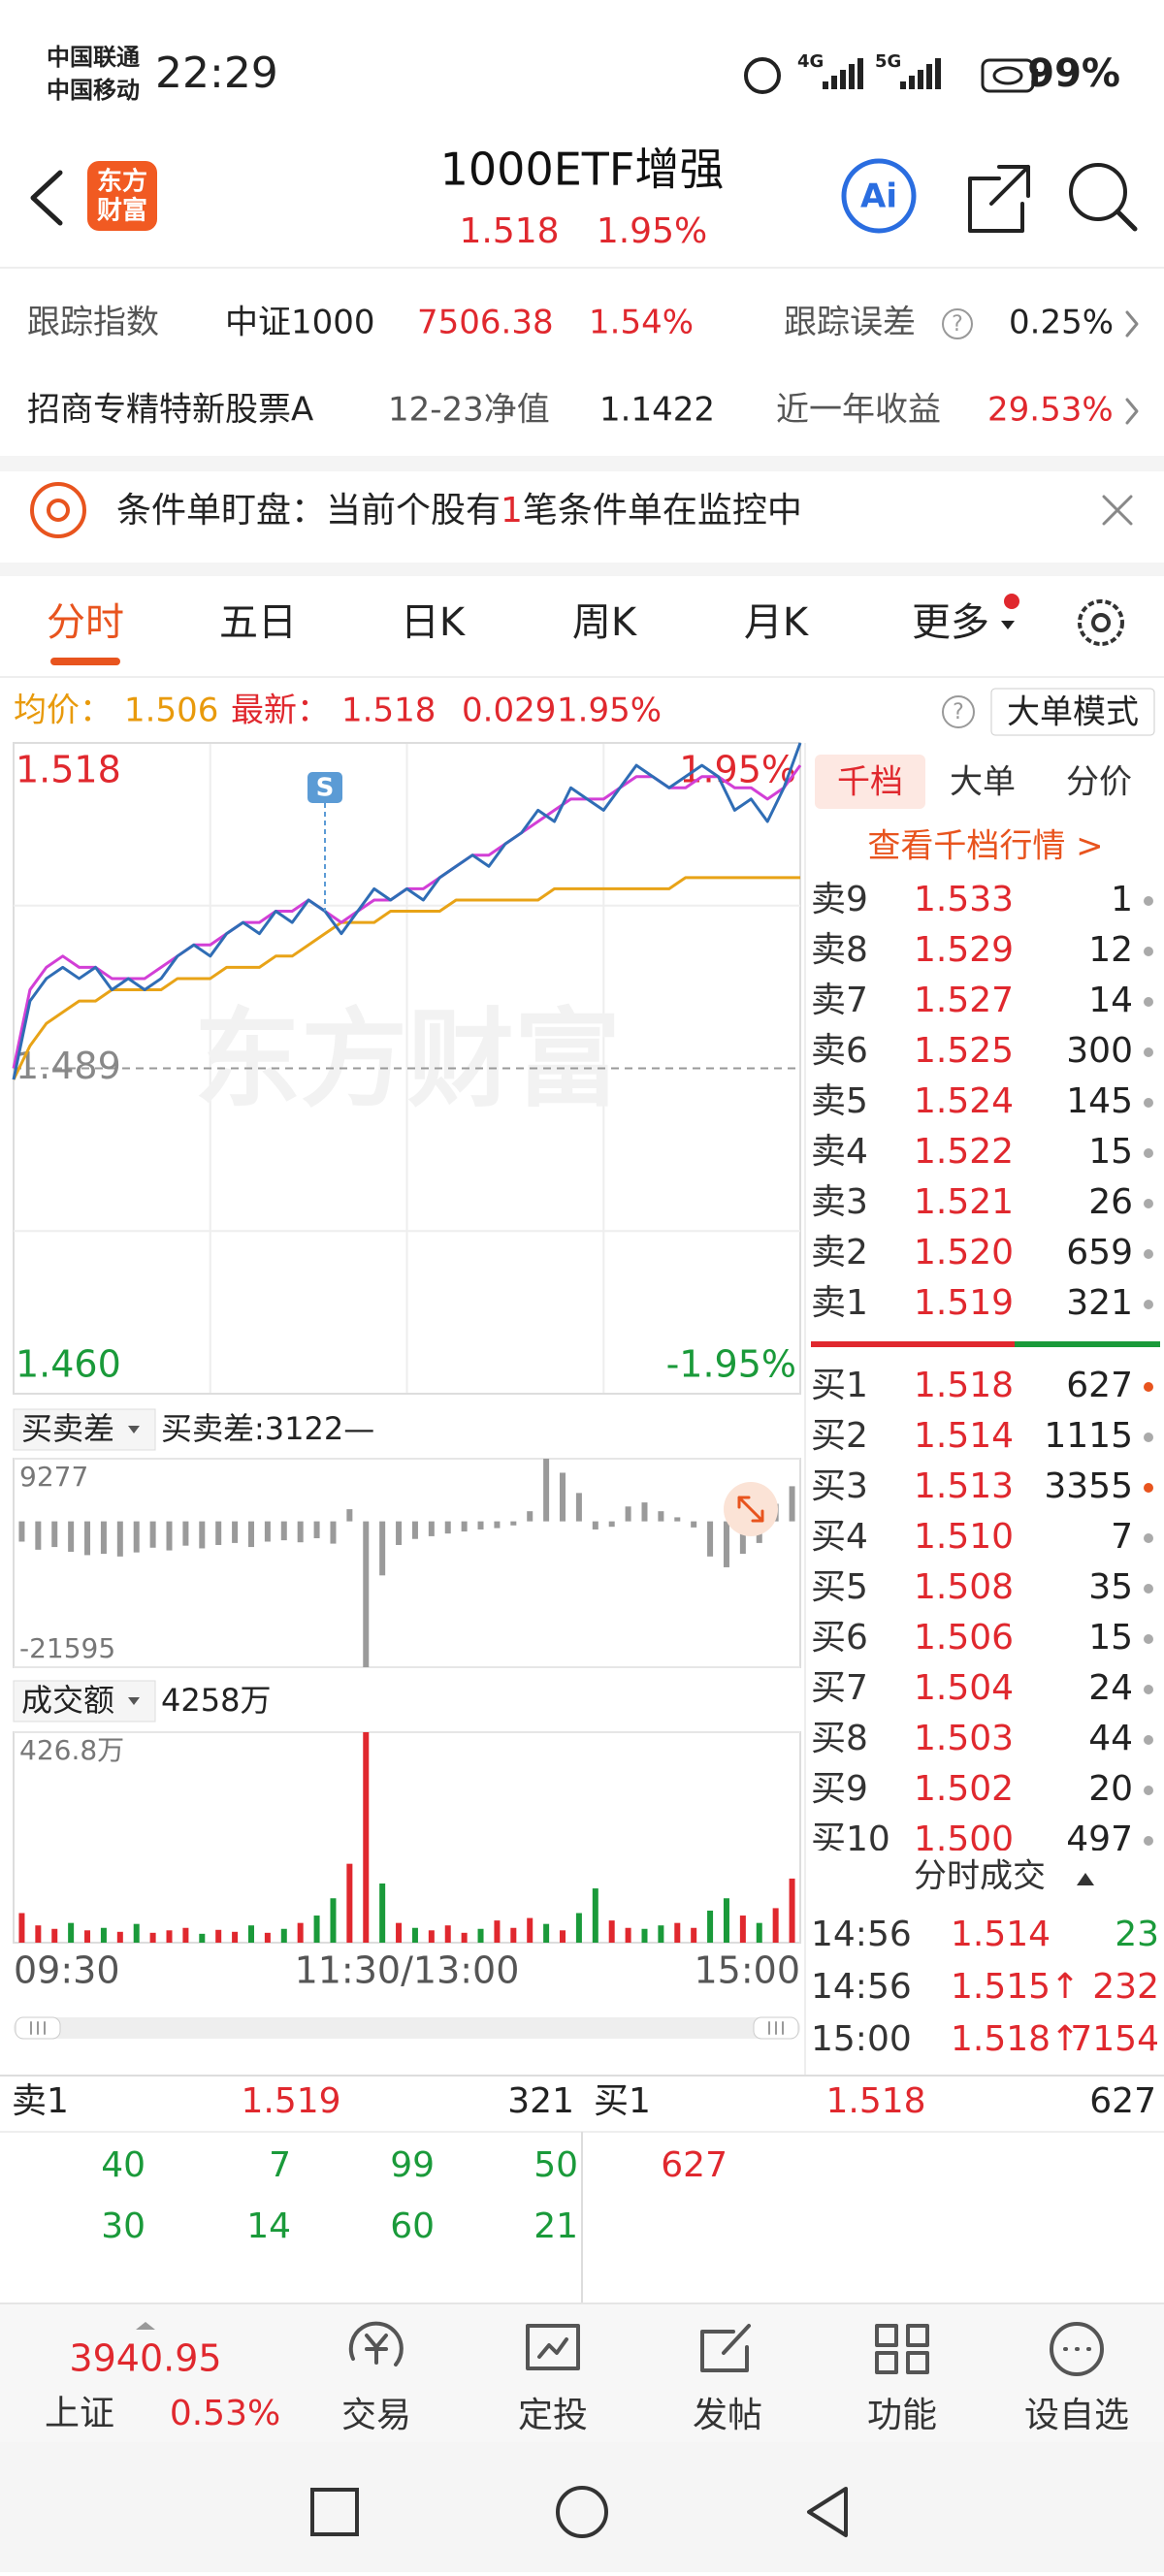  I want to click on tab: 月K, so click(777, 622).